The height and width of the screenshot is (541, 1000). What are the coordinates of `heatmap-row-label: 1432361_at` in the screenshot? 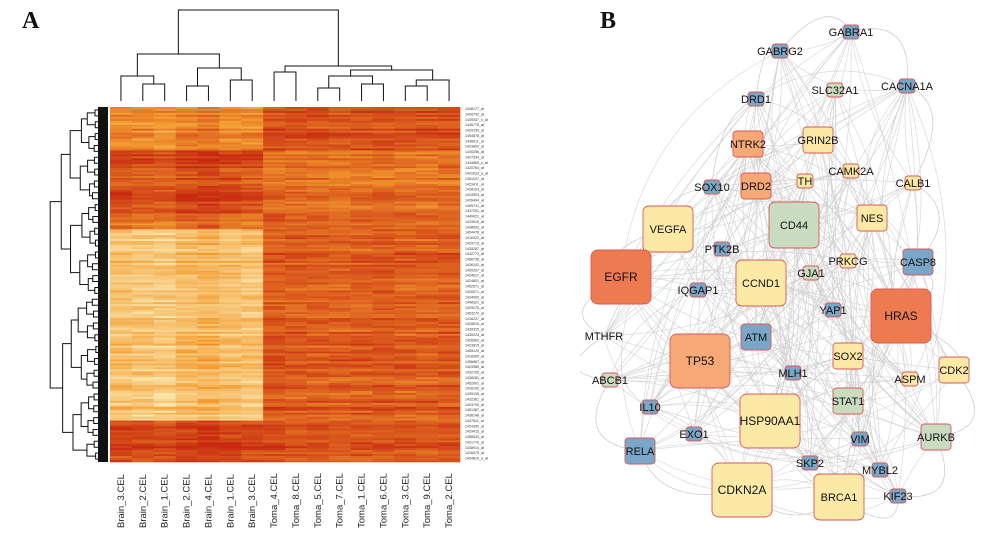 It's located at (474, 400).